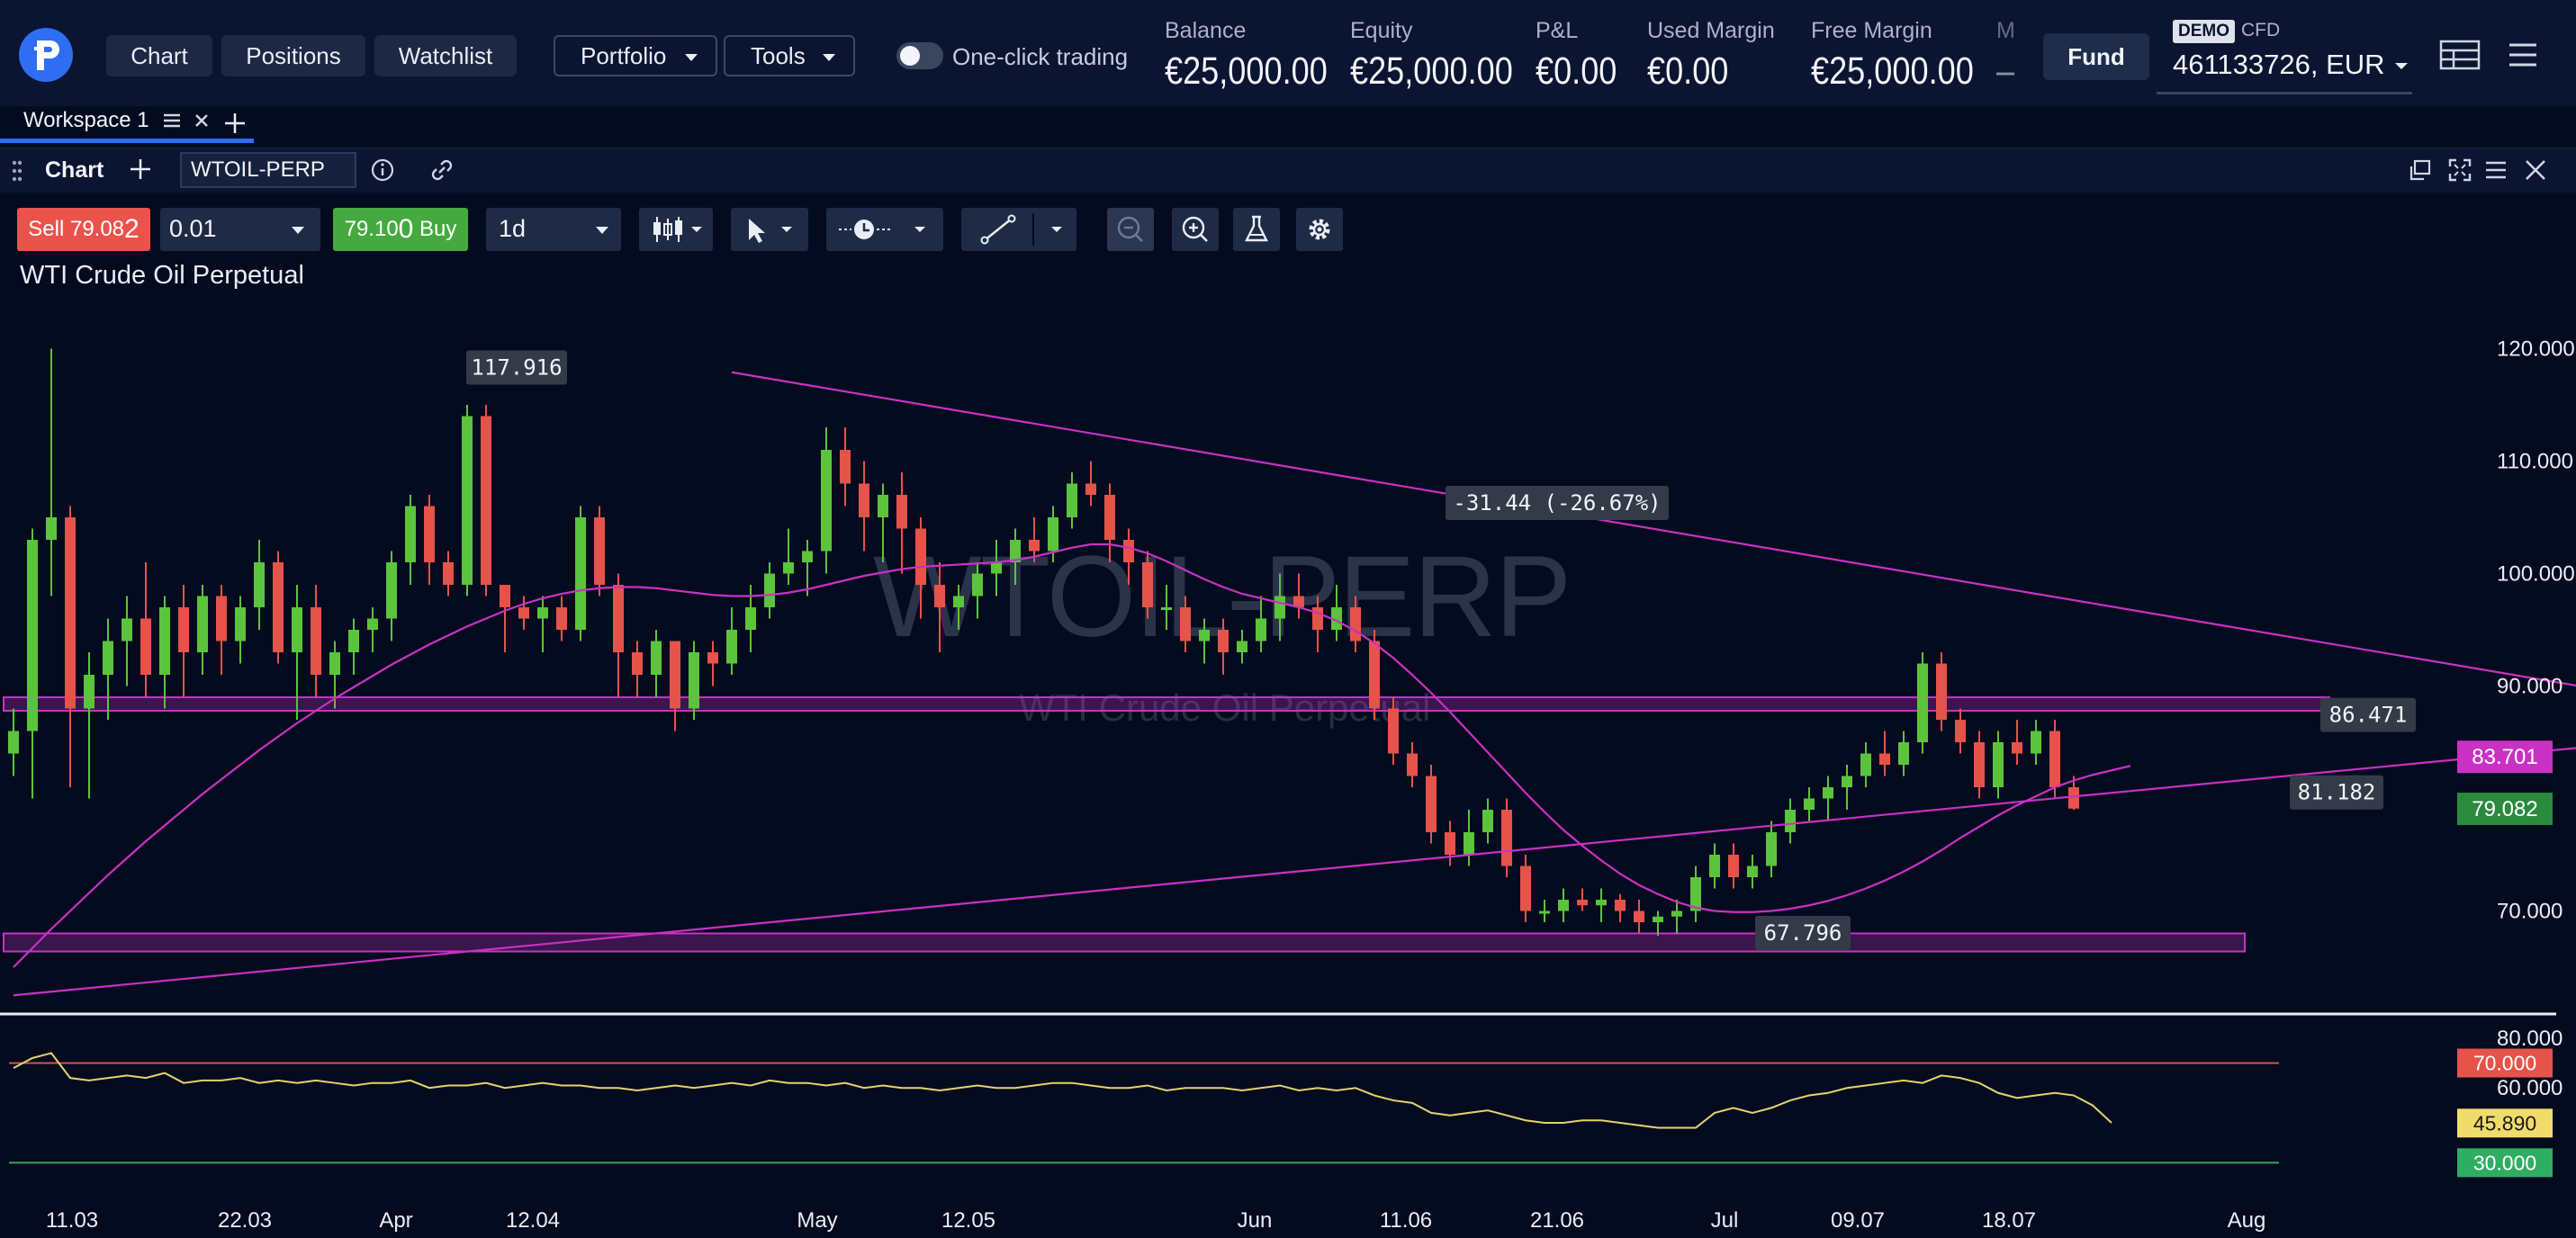 The height and width of the screenshot is (1238, 2576). I want to click on plus500-logo, so click(46, 55).